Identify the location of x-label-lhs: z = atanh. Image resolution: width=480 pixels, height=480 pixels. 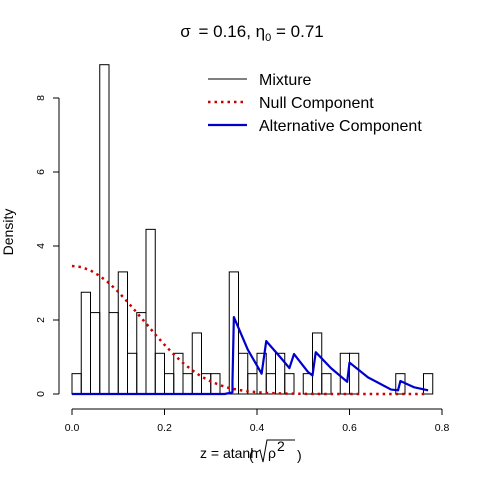
(229, 453).